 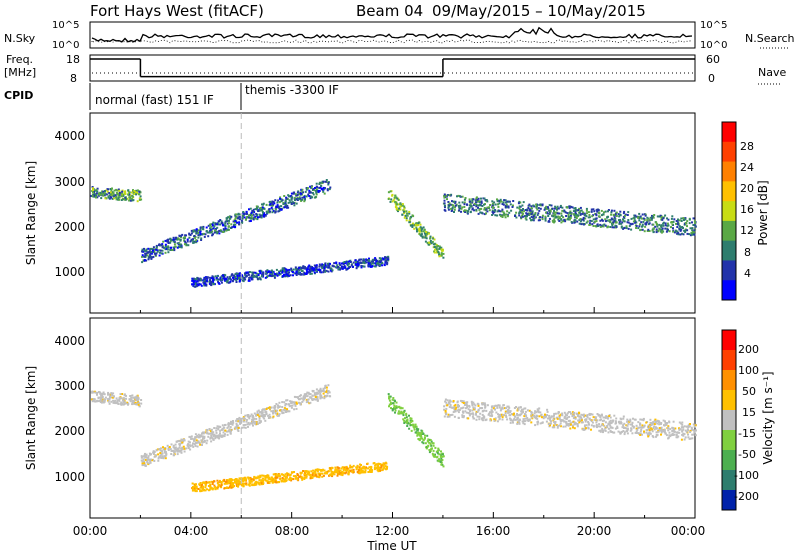 What do you see at coordinates (65, 45) in the screenshot?
I see `sky-left-tick-bottom: 10^0` at bounding box center [65, 45].